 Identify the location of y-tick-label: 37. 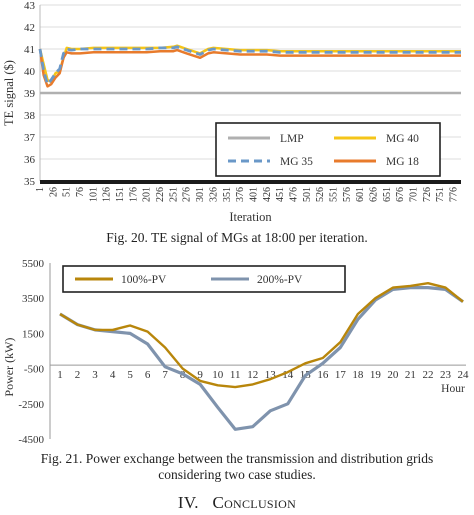
(30, 138).